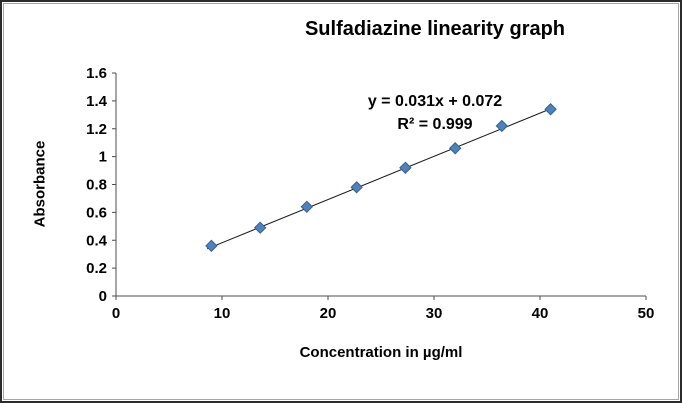 The image size is (682, 403). What do you see at coordinates (435, 113) in the screenshot?
I see `trendline-annotation: y = 0.031x + 0.072 R² = 0.999` at bounding box center [435, 113].